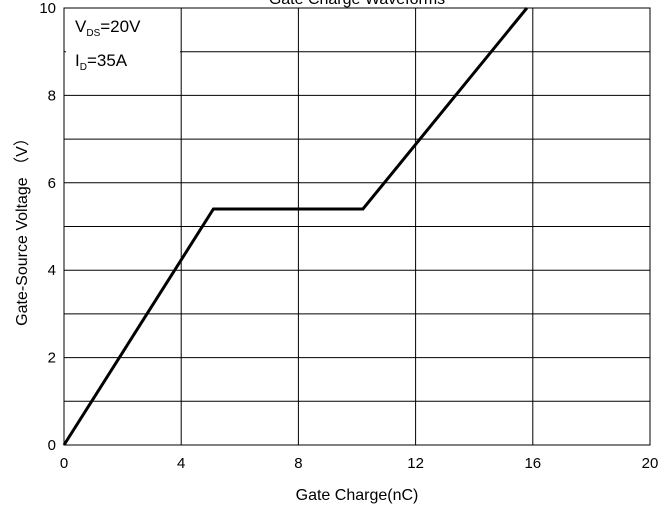 The width and height of the screenshot is (671, 505). What do you see at coordinates (22, 228) in the screenshot?
I see `y-axis-label: Gate-Source Voltage （V）` at bounding box center [22, 228].